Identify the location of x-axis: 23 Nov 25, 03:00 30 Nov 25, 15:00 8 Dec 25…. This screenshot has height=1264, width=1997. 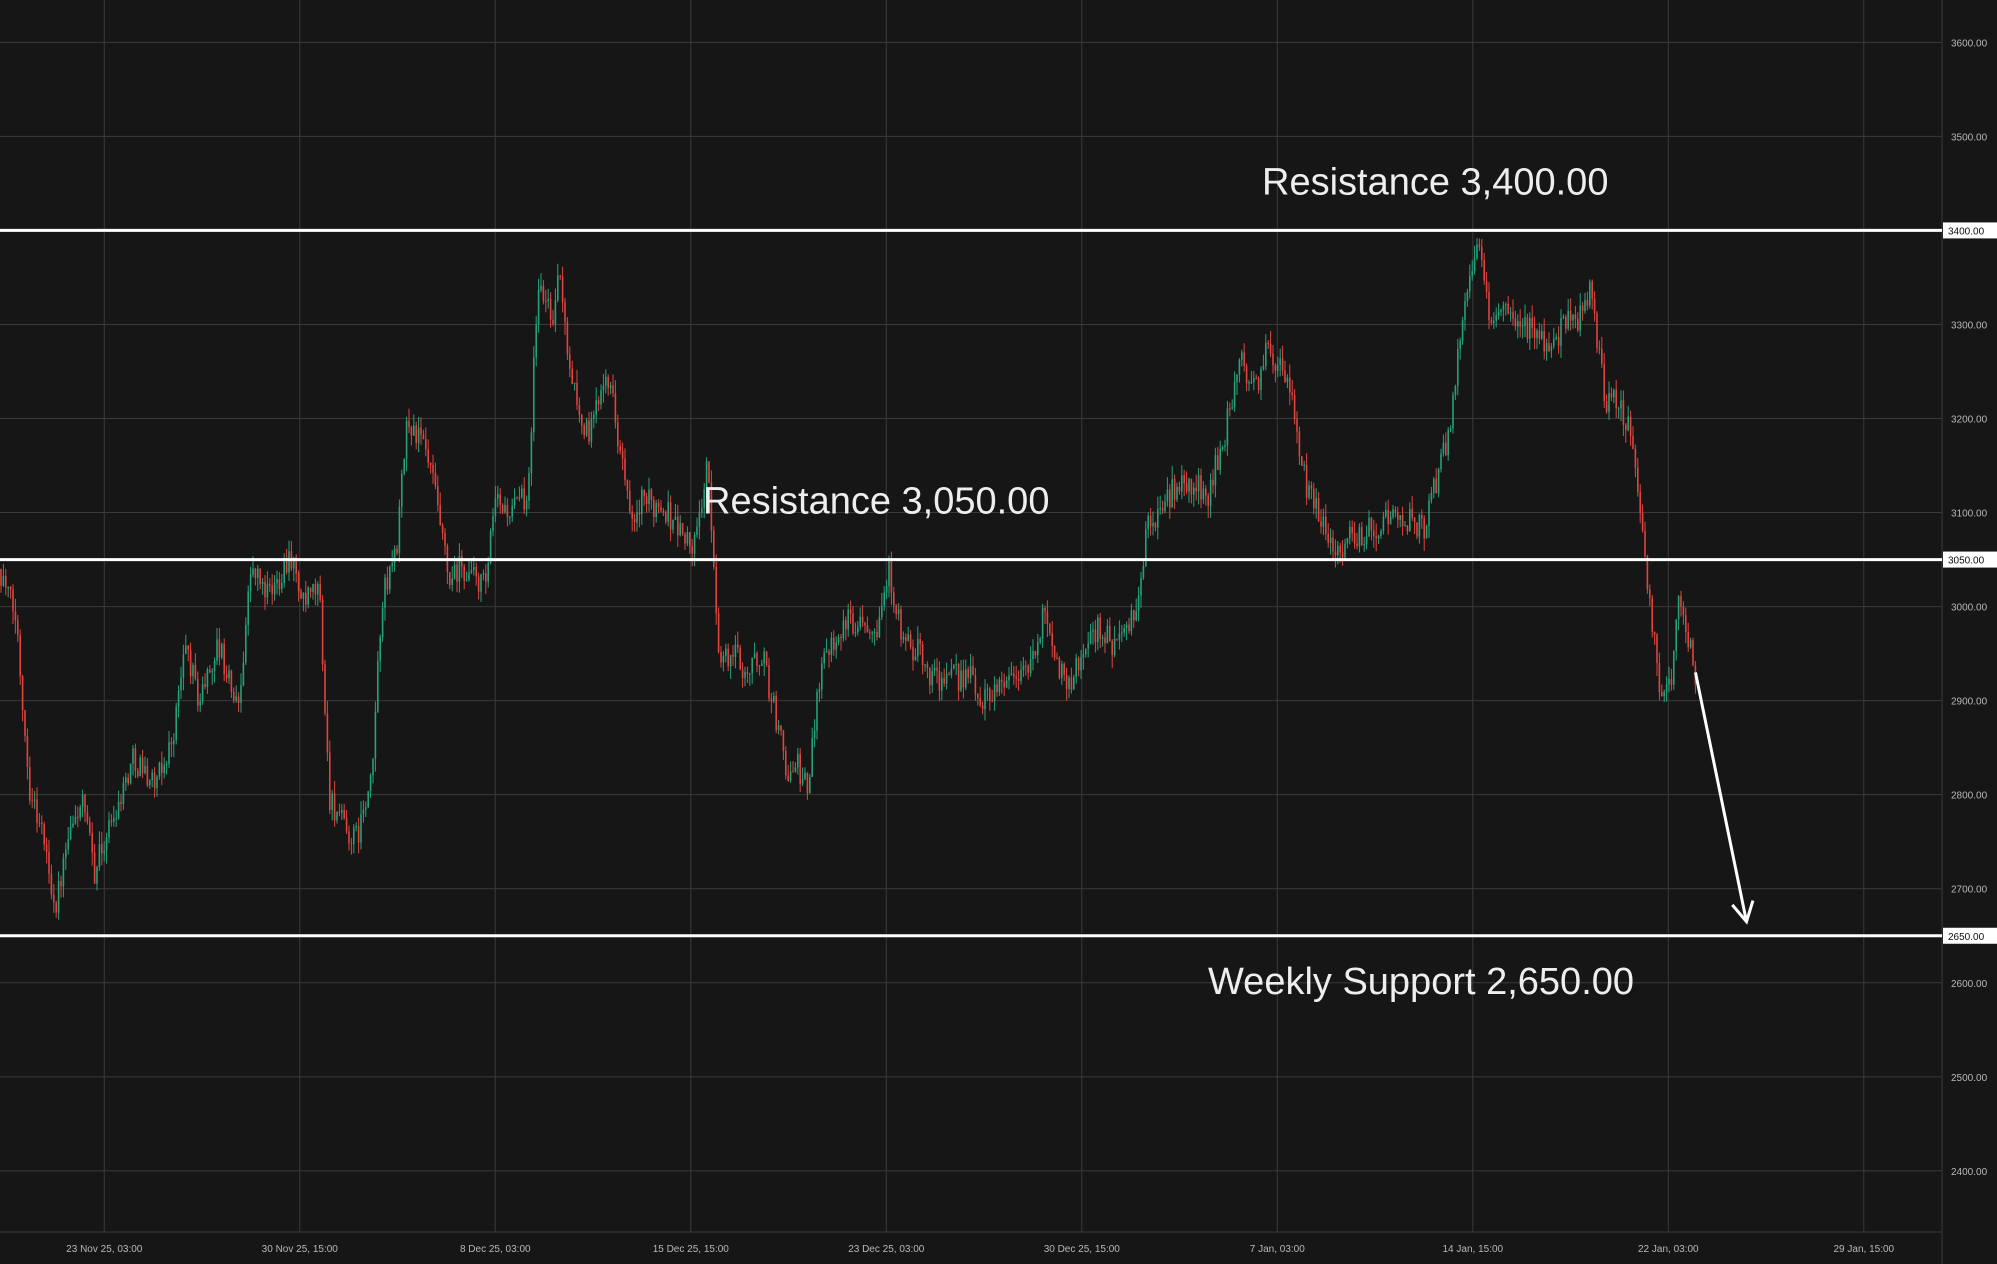
(980, 1249).